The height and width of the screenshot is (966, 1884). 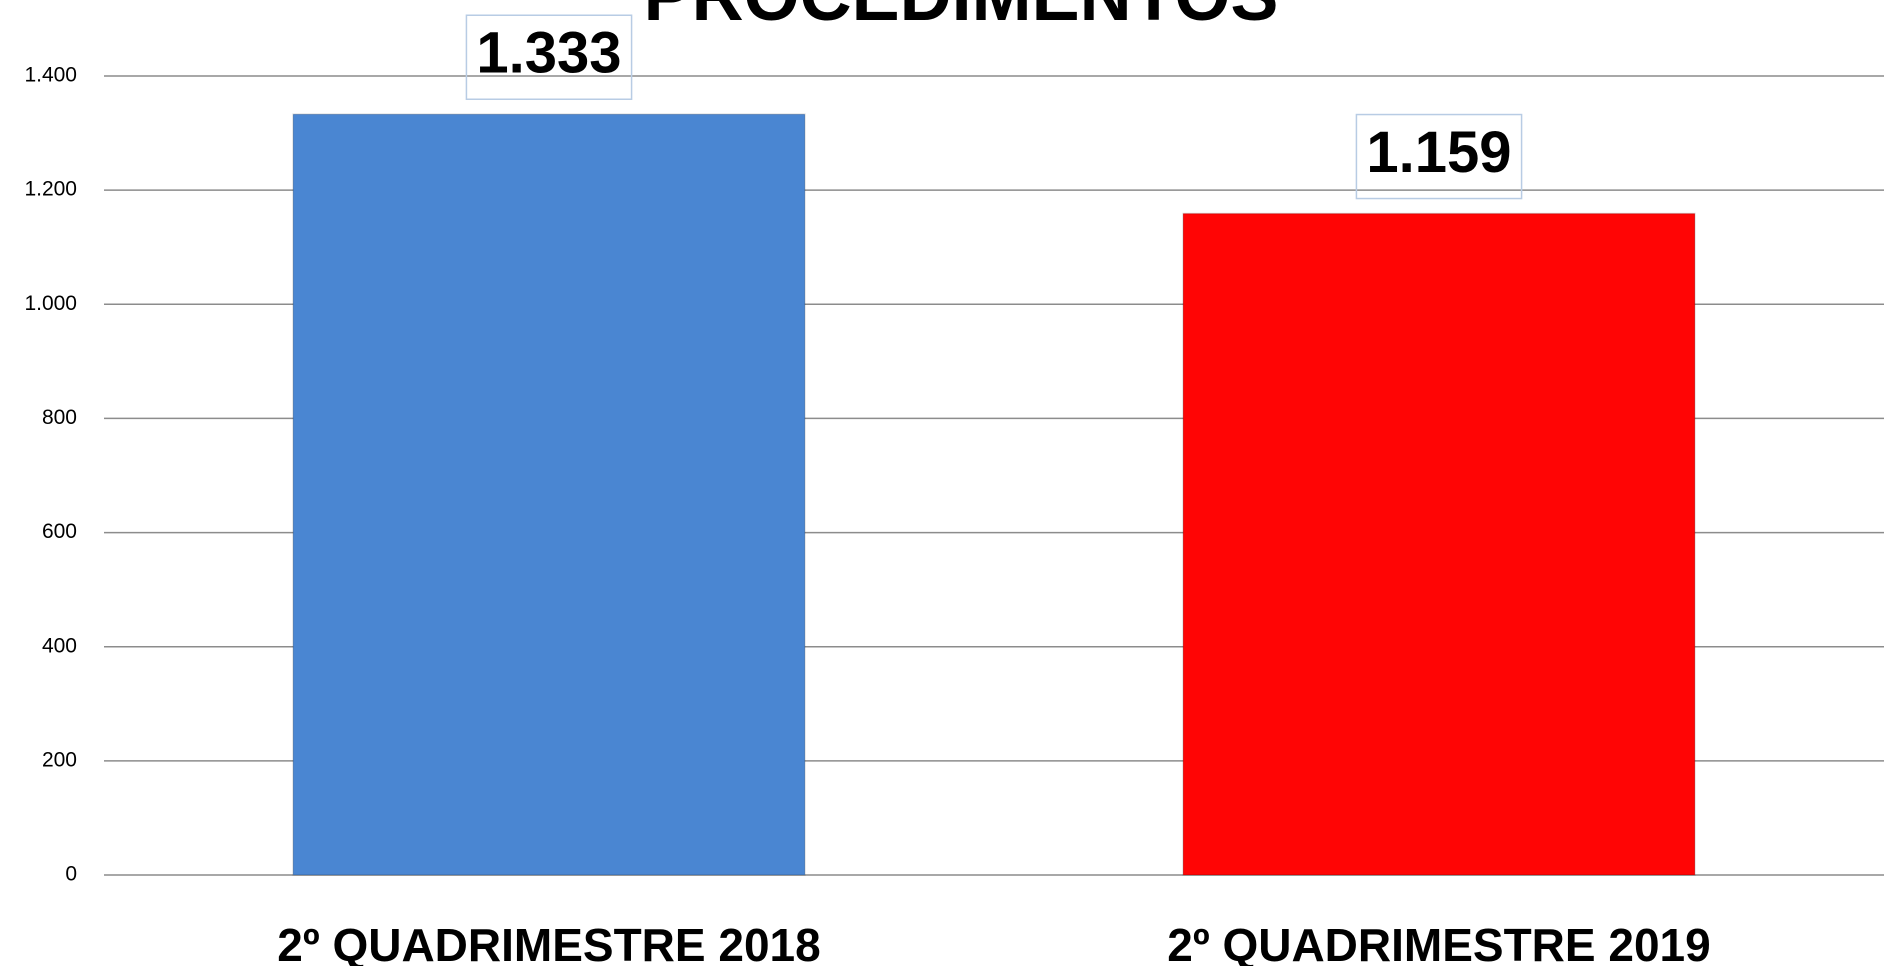 What do you see at coordinates (1438, 152) in the screenshot?
I see `data-label: 1.159` at bounding box center [1438, 152].